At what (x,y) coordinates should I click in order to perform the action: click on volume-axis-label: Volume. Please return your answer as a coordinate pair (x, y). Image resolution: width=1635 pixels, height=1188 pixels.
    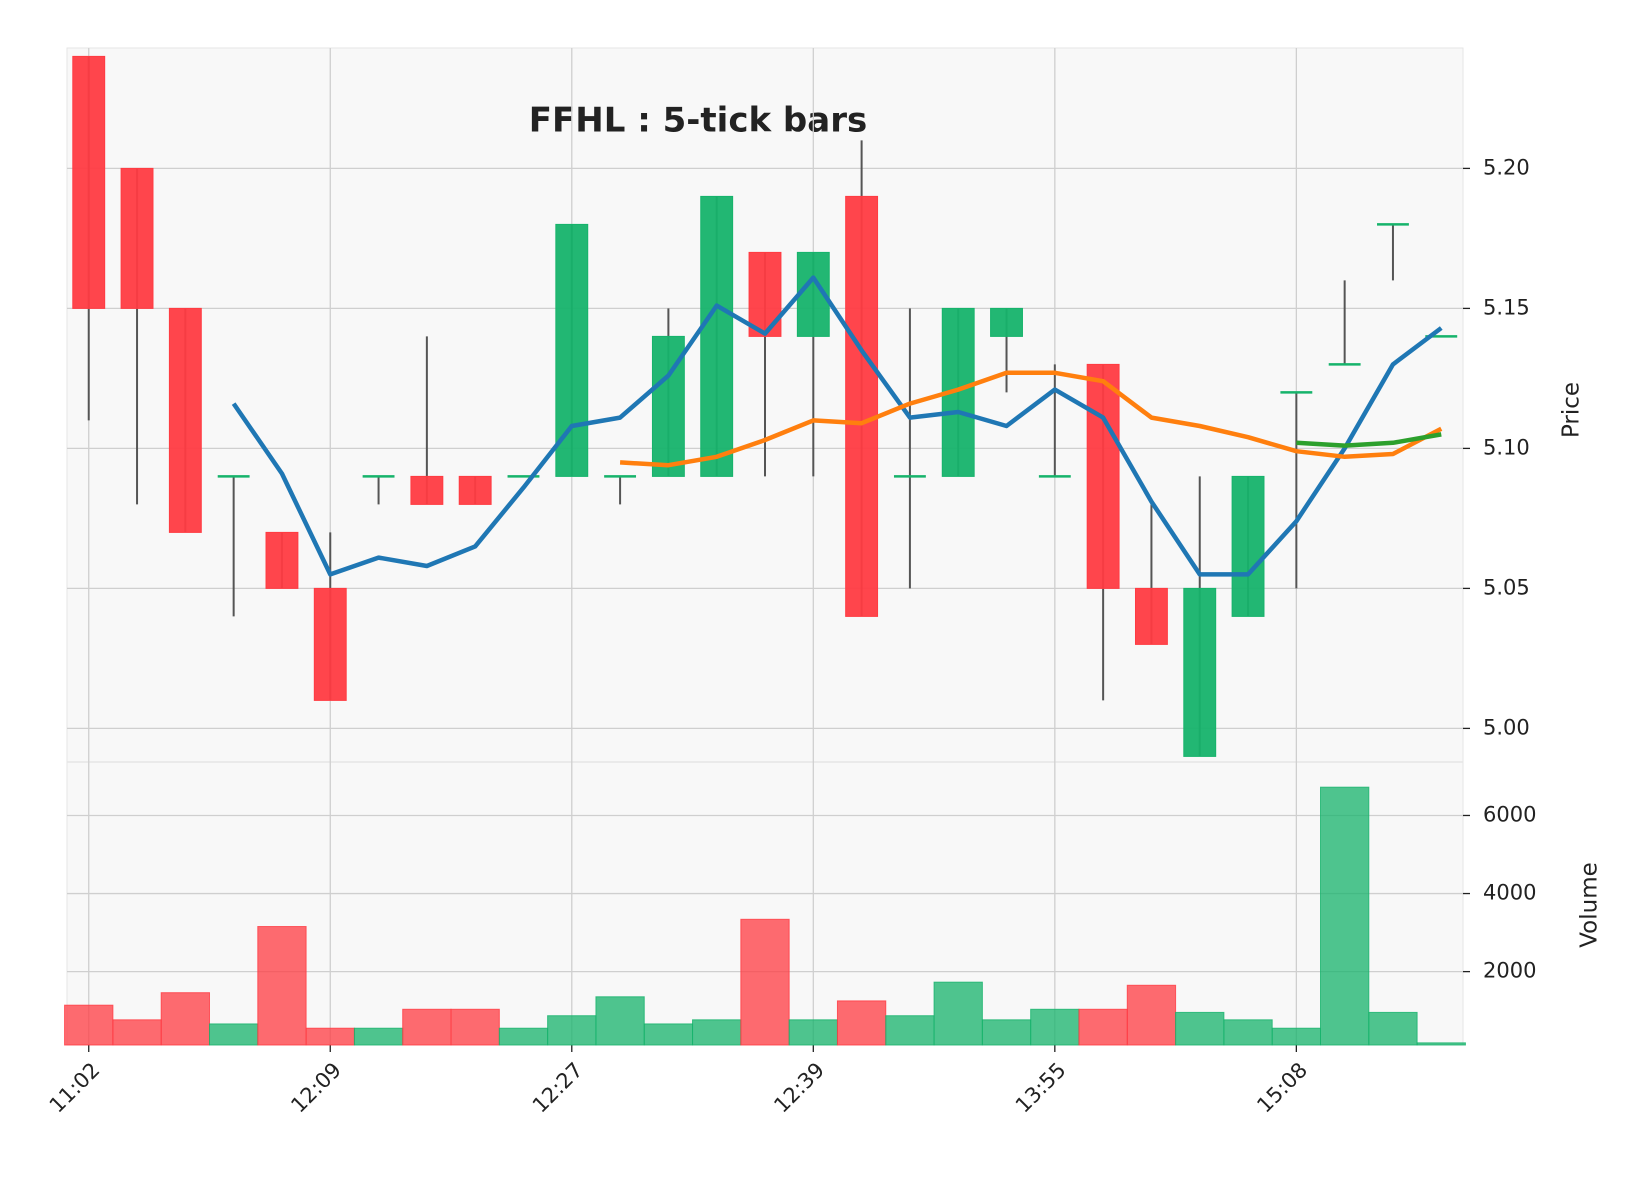
    Looking at the image, I should click on (1590, 905).